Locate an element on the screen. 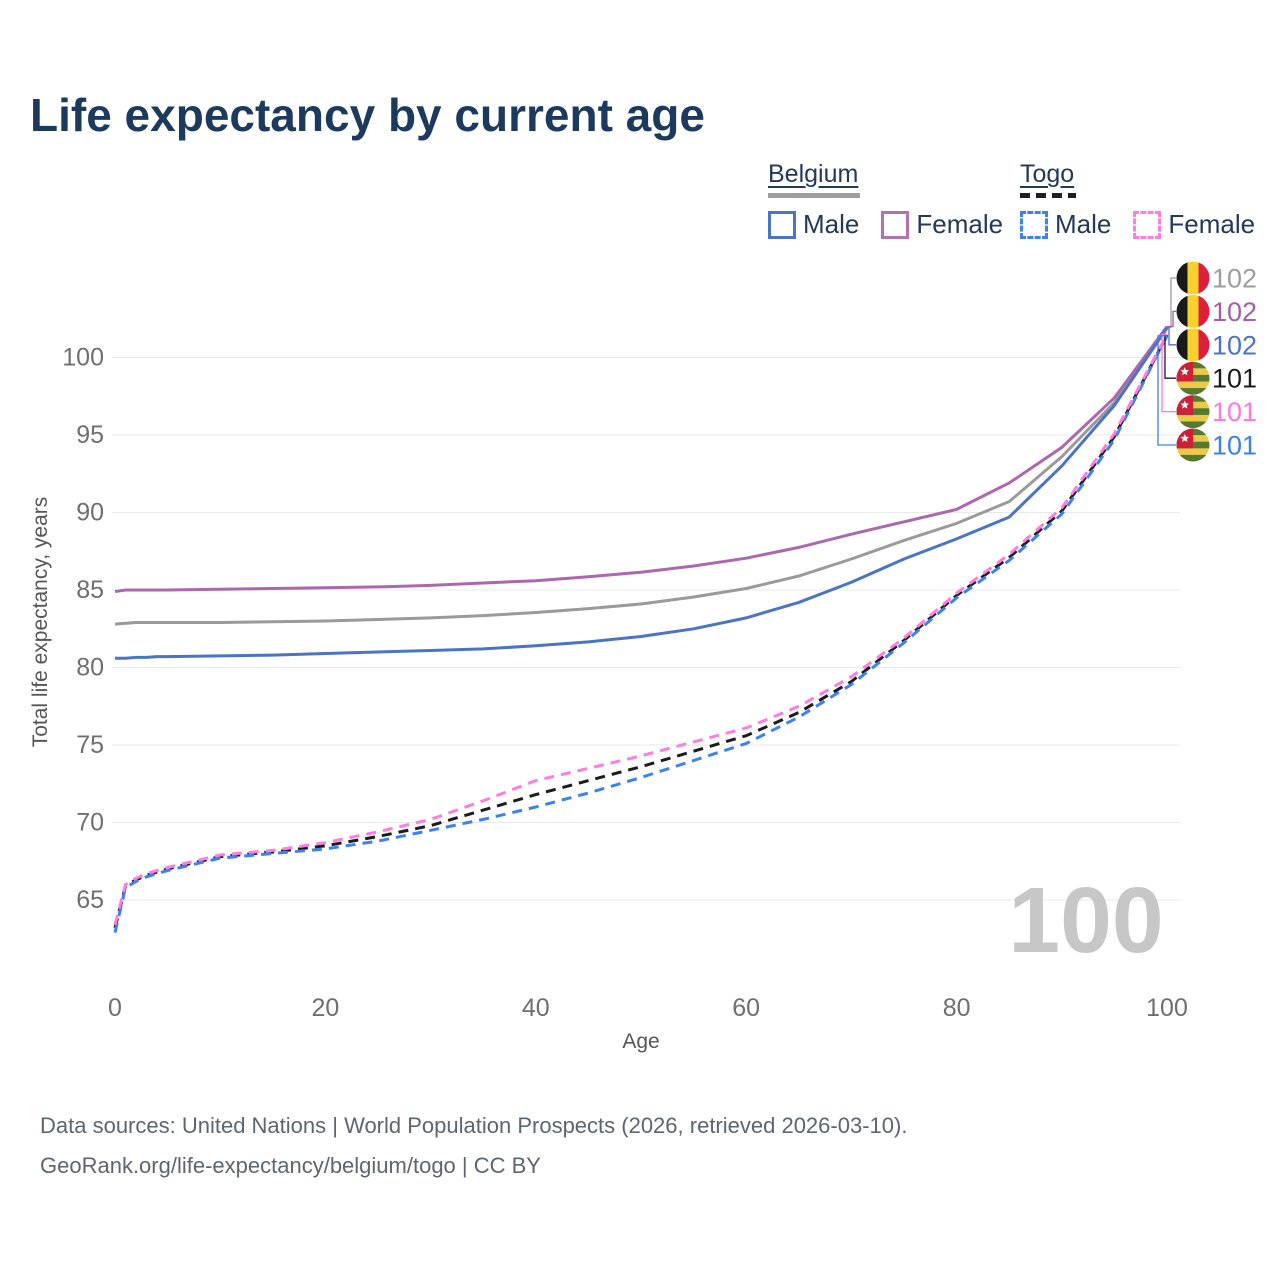 This screenshot has width=1280, height=1280. x-tick-label: 40 is located at coordinates (536, 1008).